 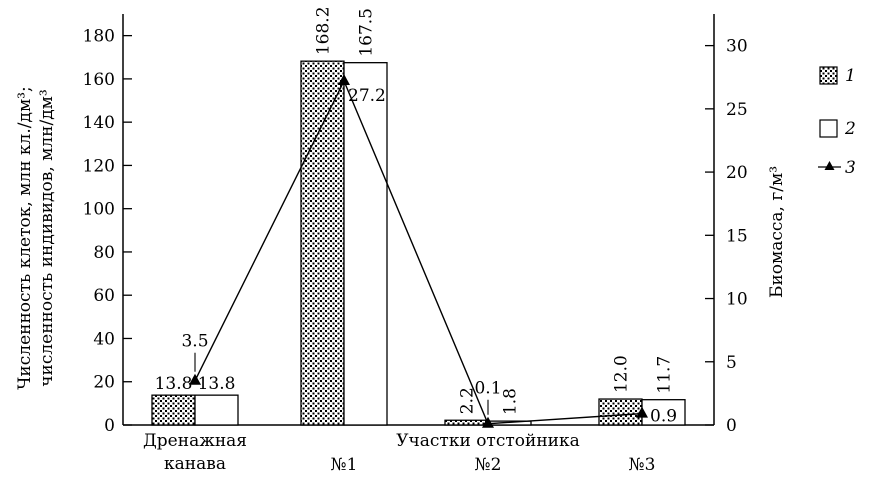 I want to click on legend: 1 2 3, so click(x=837, y=122).